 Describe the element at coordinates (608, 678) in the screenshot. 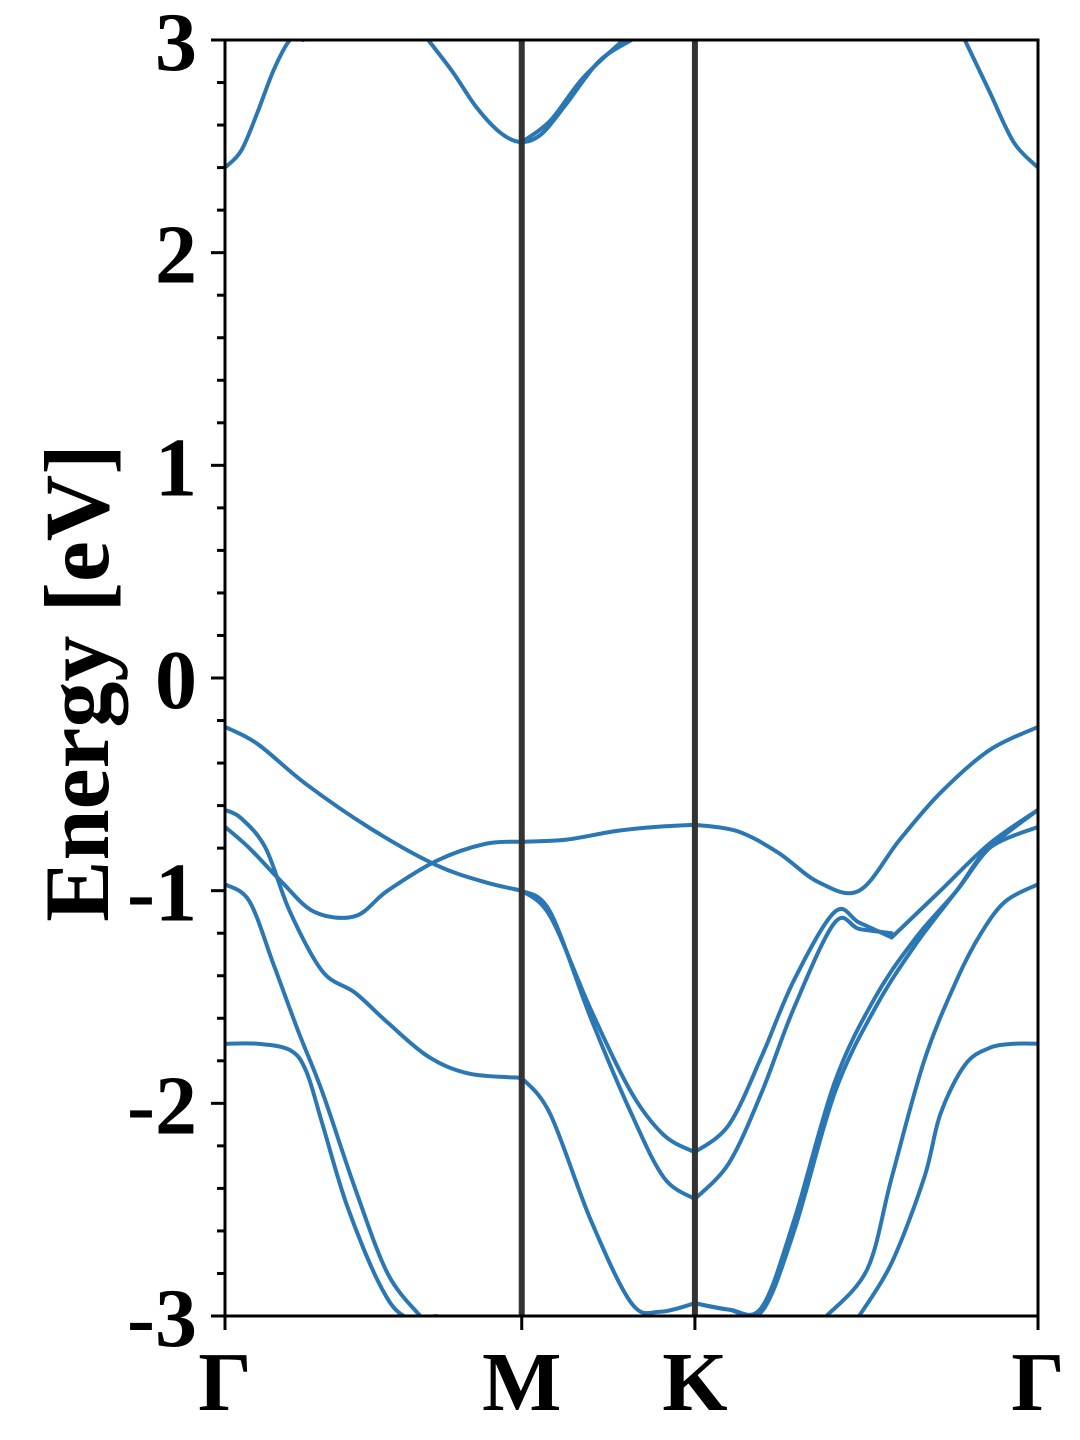

I see `high-symmetry-lines` at that location.